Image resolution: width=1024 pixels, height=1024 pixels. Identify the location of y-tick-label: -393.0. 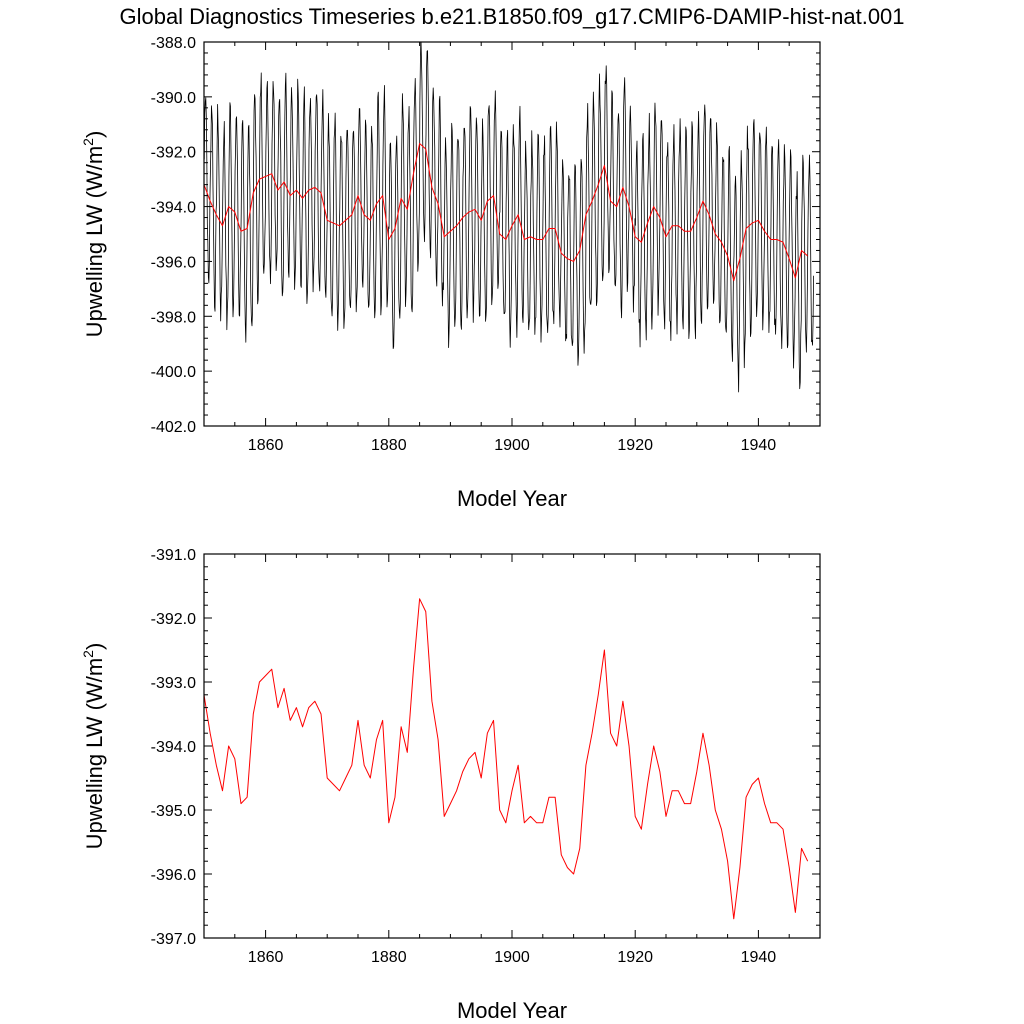
(173, 683).